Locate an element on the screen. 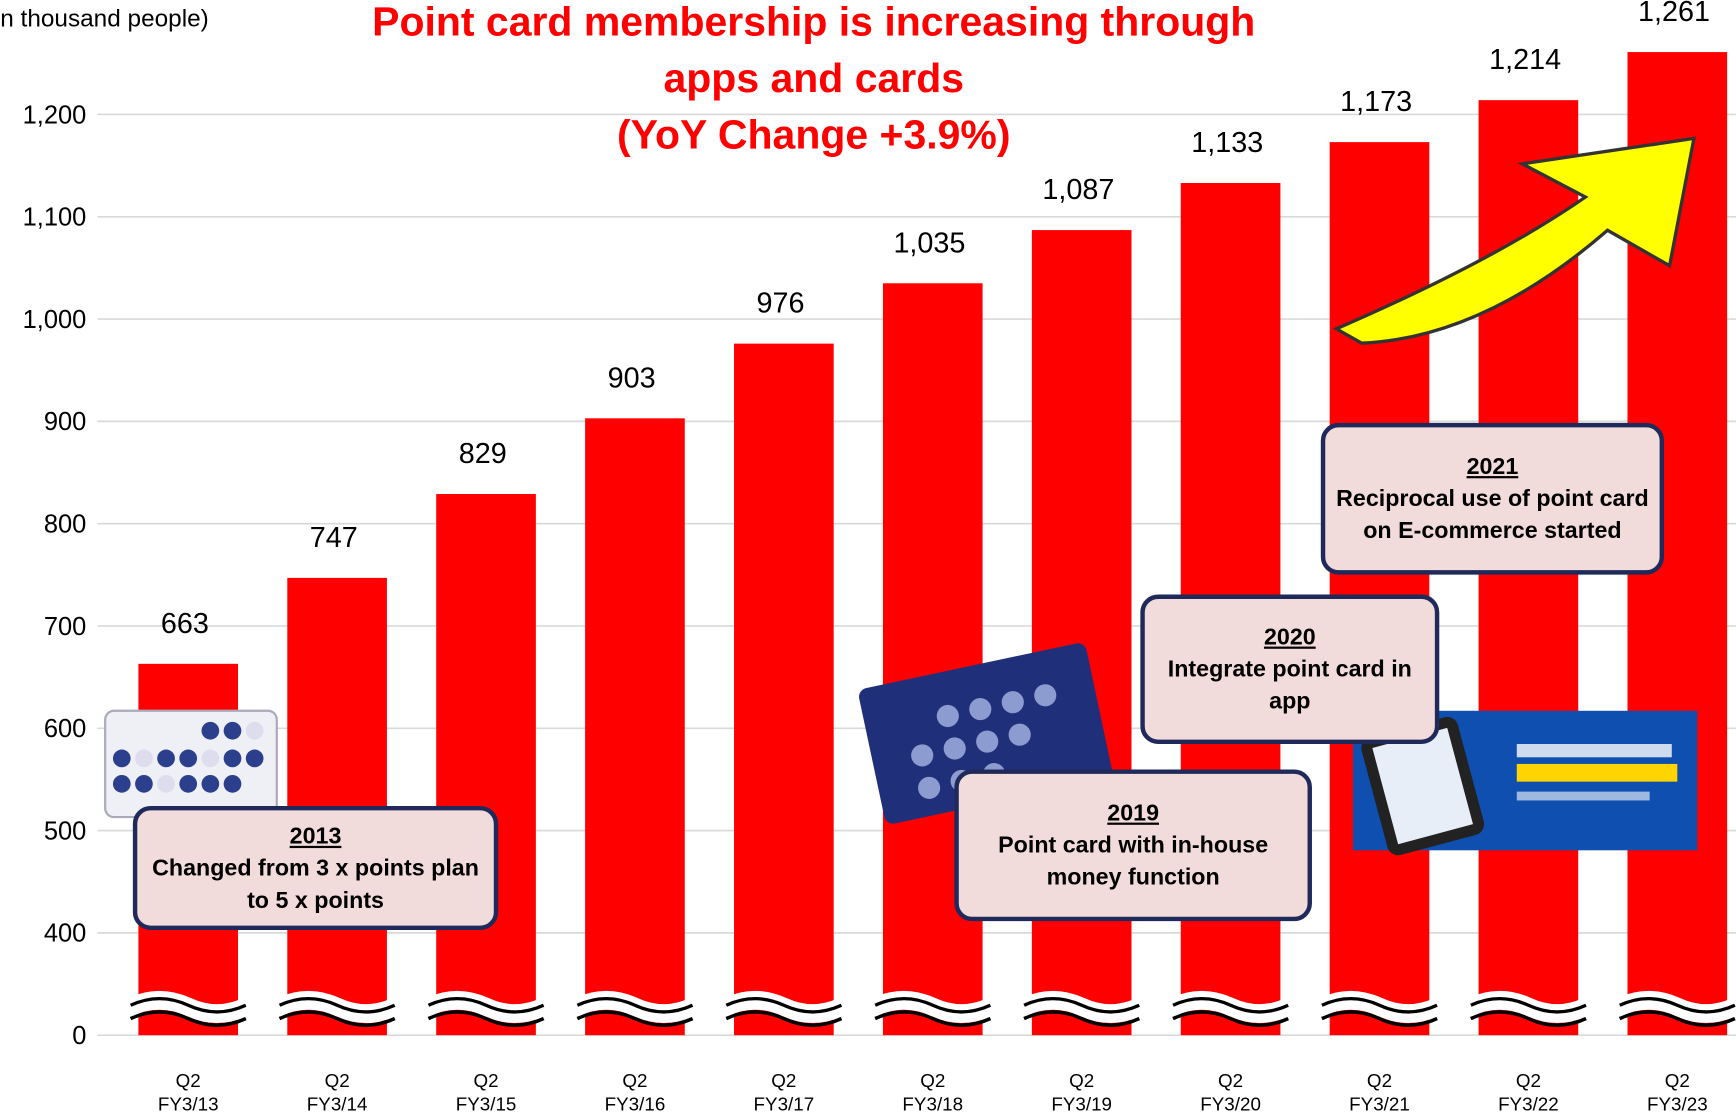 This screenshot has width=1736, height=1118. annotation-box: 2020 Integrate point card in app is located at coordinates (1290, 669).